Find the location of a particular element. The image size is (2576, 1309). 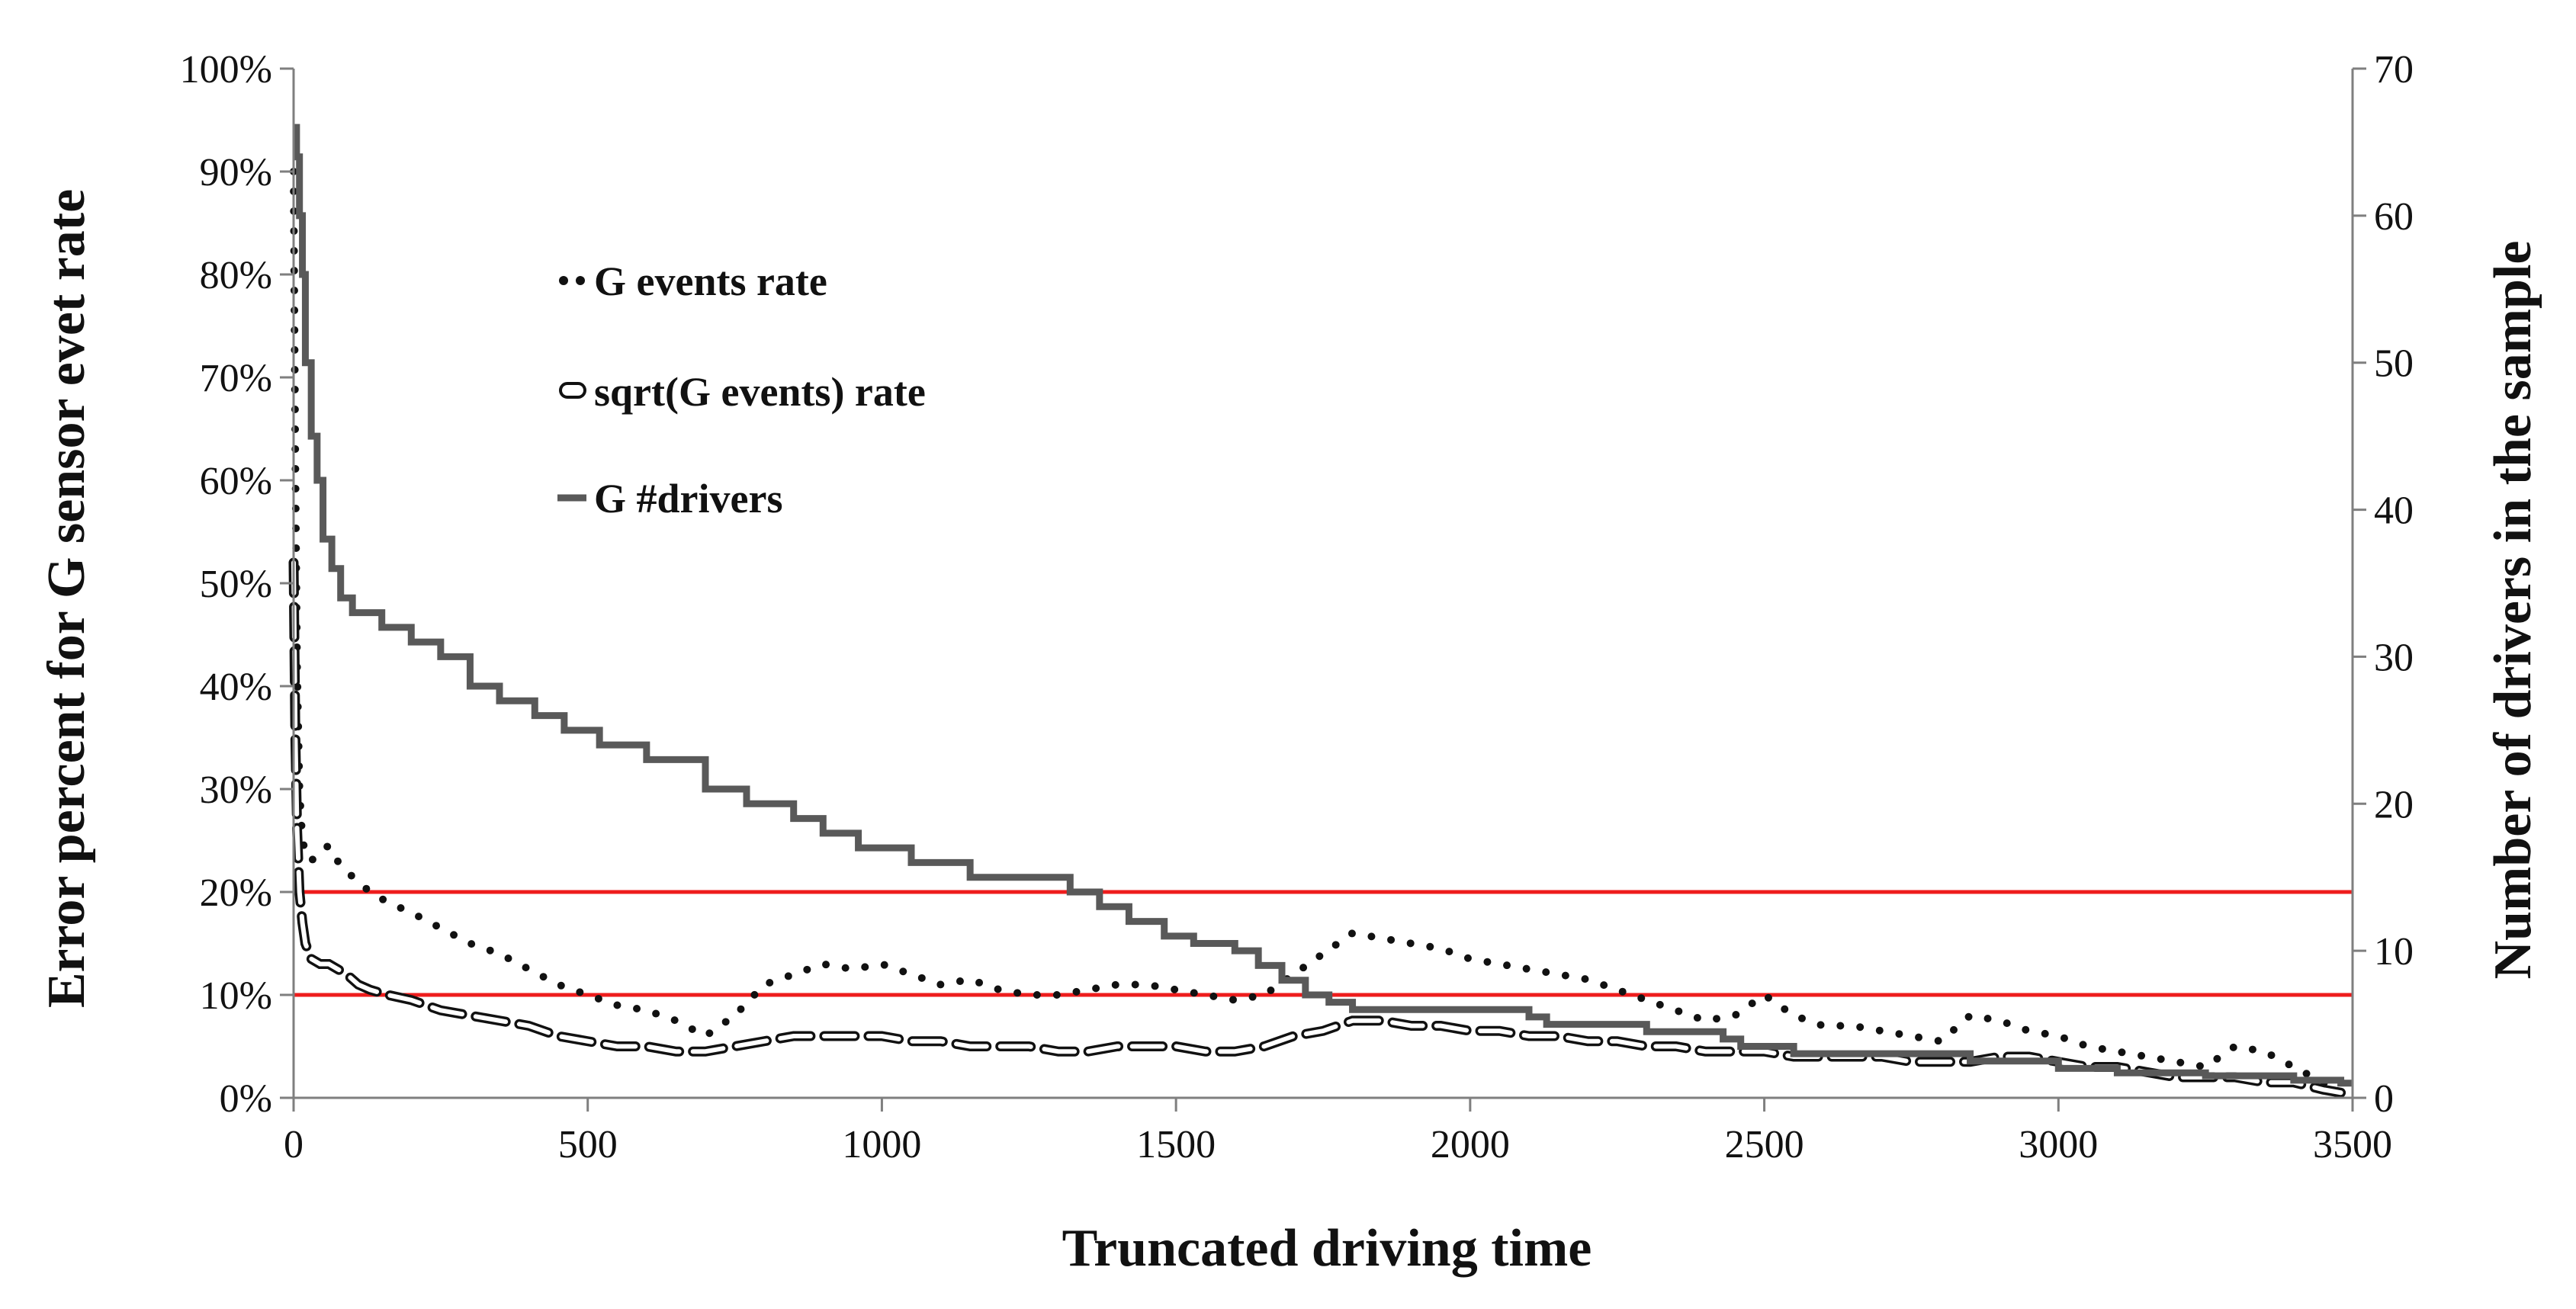

legend-item: G events rate is located at coordinates (693, 281).